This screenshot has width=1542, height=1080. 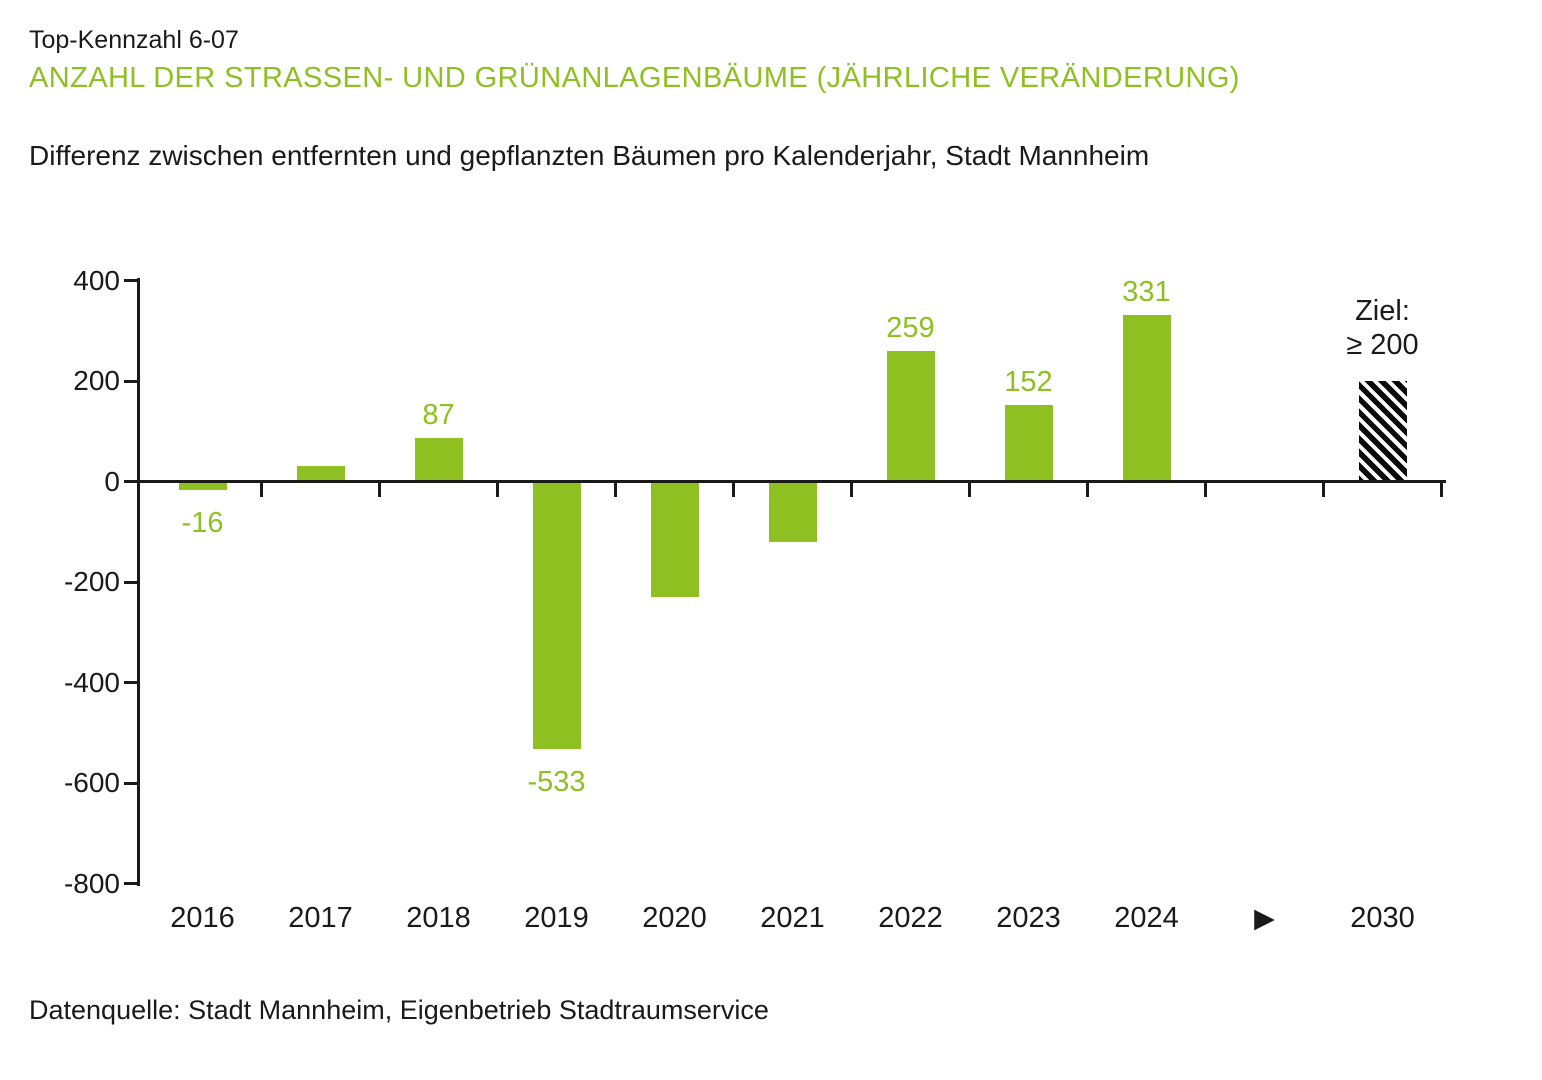 What do you see at coordinates (1146, 399) in the screenshot?
I see `bar-2024` at bounding box center [1146, 399].